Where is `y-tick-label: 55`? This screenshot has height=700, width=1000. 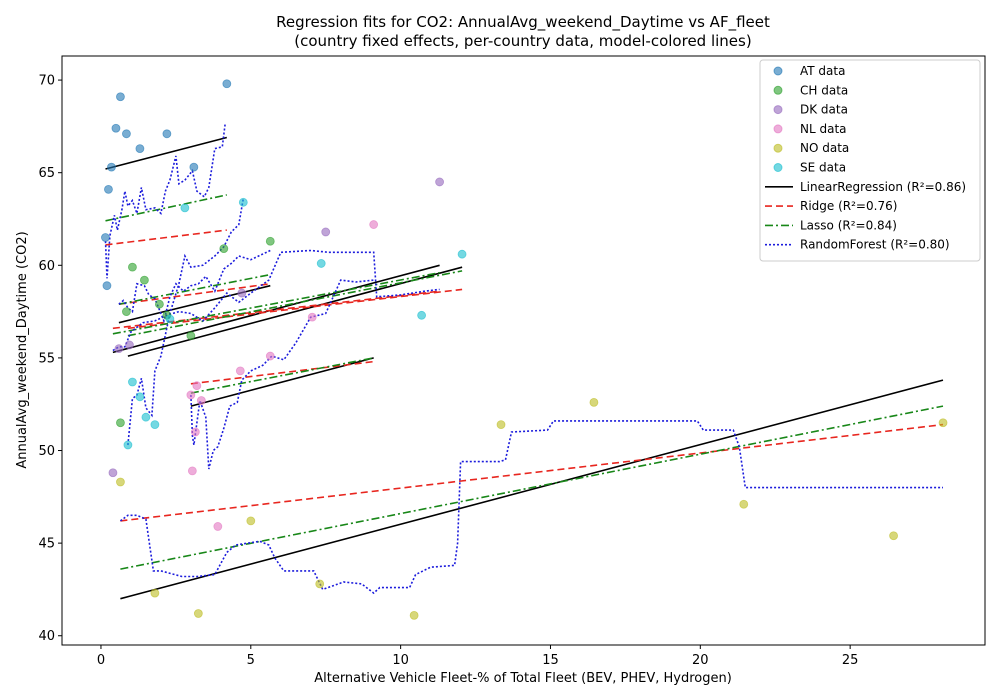 y-tick-label: 55 is located at coordinates (46, 358).